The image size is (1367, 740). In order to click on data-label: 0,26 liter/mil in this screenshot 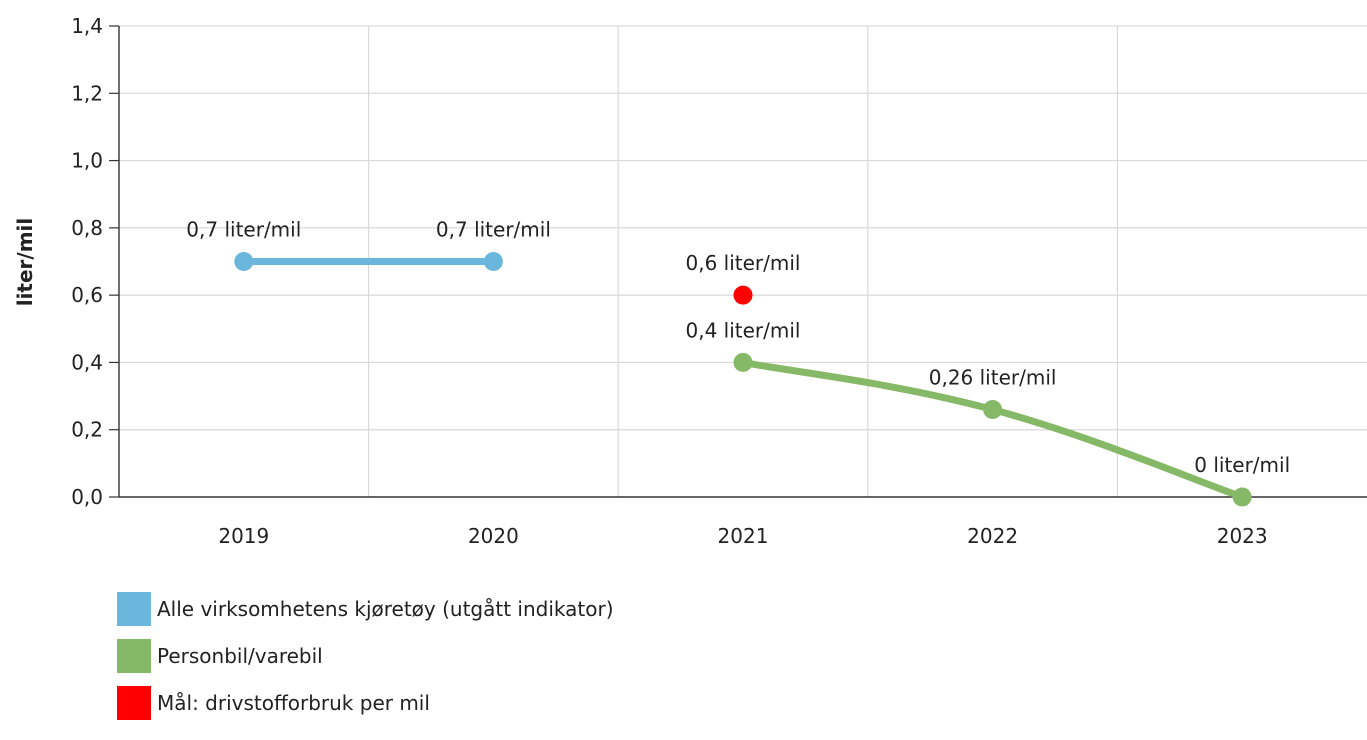, I will do `click(993, 378)`.